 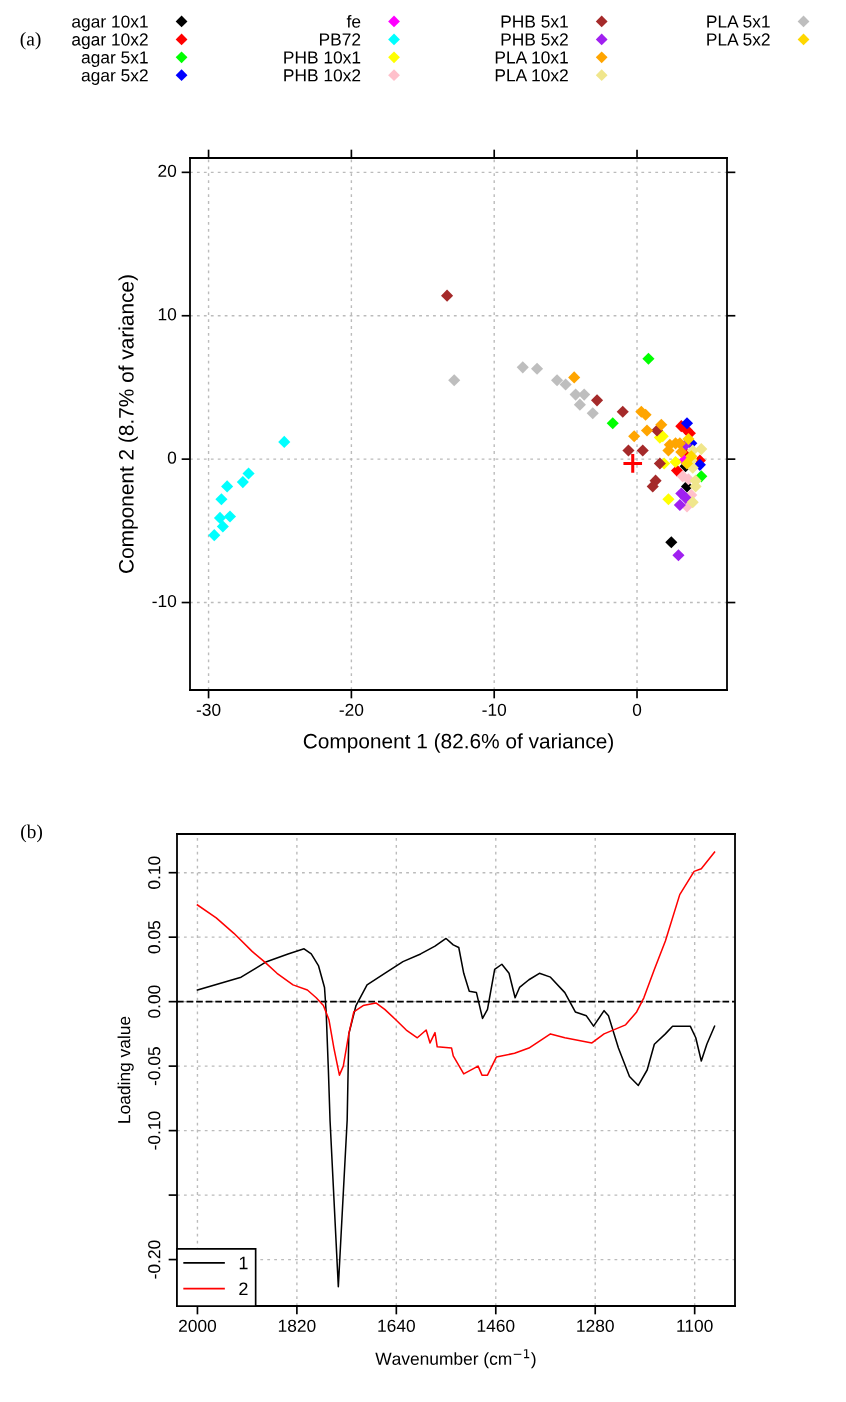 What do you see at coordinates (637, 709) in the screenshot?
I see `x-tick-label: 0` at bounding box center [637, 709].